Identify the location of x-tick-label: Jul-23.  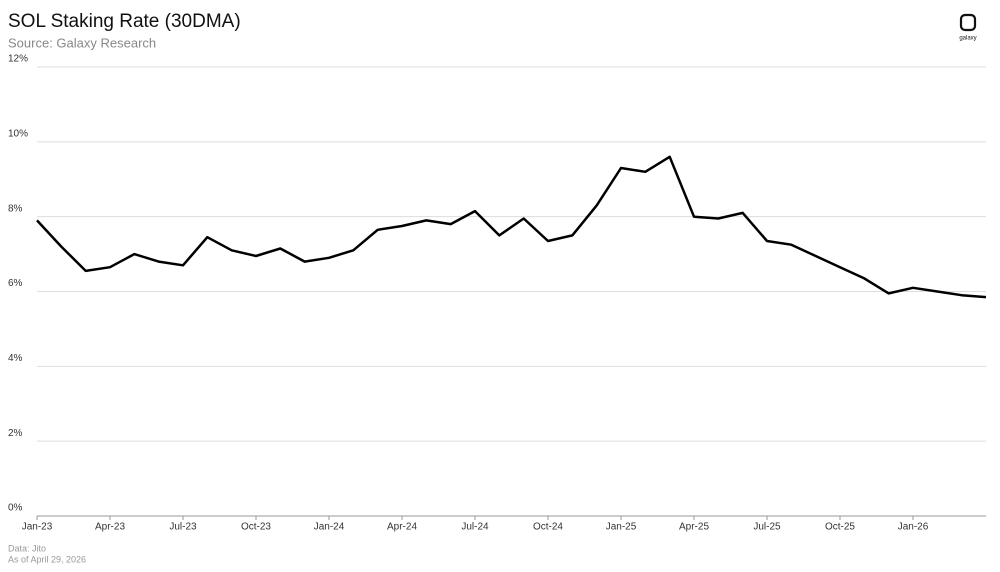
(183, 527).